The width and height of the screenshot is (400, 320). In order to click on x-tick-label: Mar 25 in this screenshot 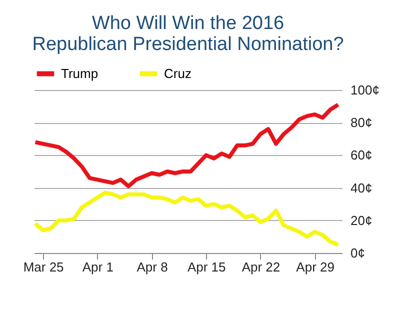, I will do `click(43, 267)`.